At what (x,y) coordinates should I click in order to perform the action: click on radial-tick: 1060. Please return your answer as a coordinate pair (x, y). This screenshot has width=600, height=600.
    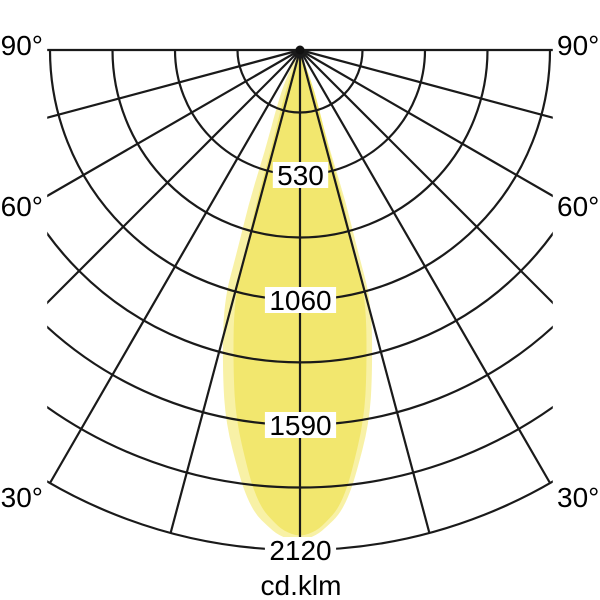
    Looking at the image, I should click on (300, 300).